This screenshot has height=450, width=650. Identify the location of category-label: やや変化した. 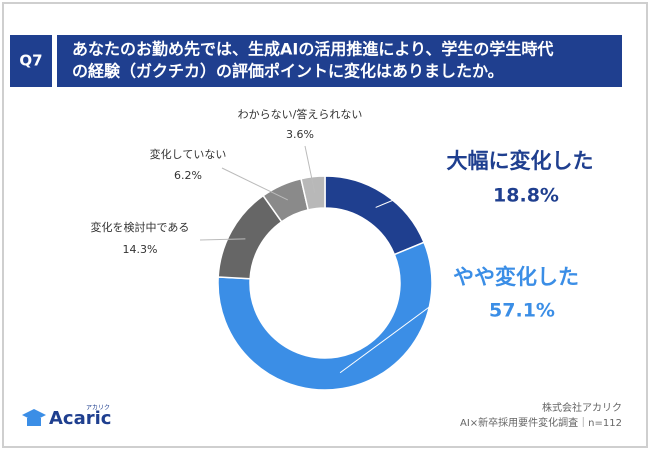
(516, 277).